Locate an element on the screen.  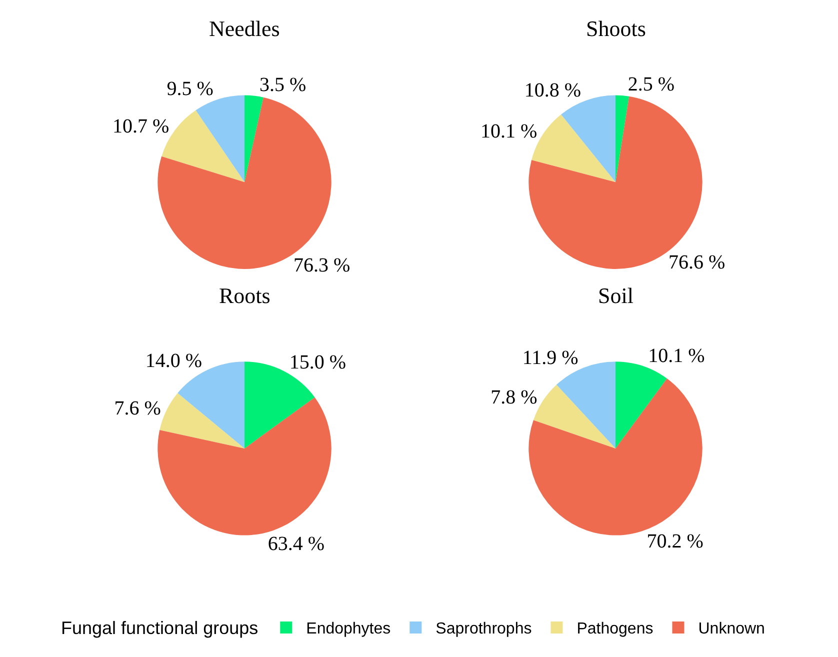
legend-label: Saprothrophs is located at coordinates (484, 629).